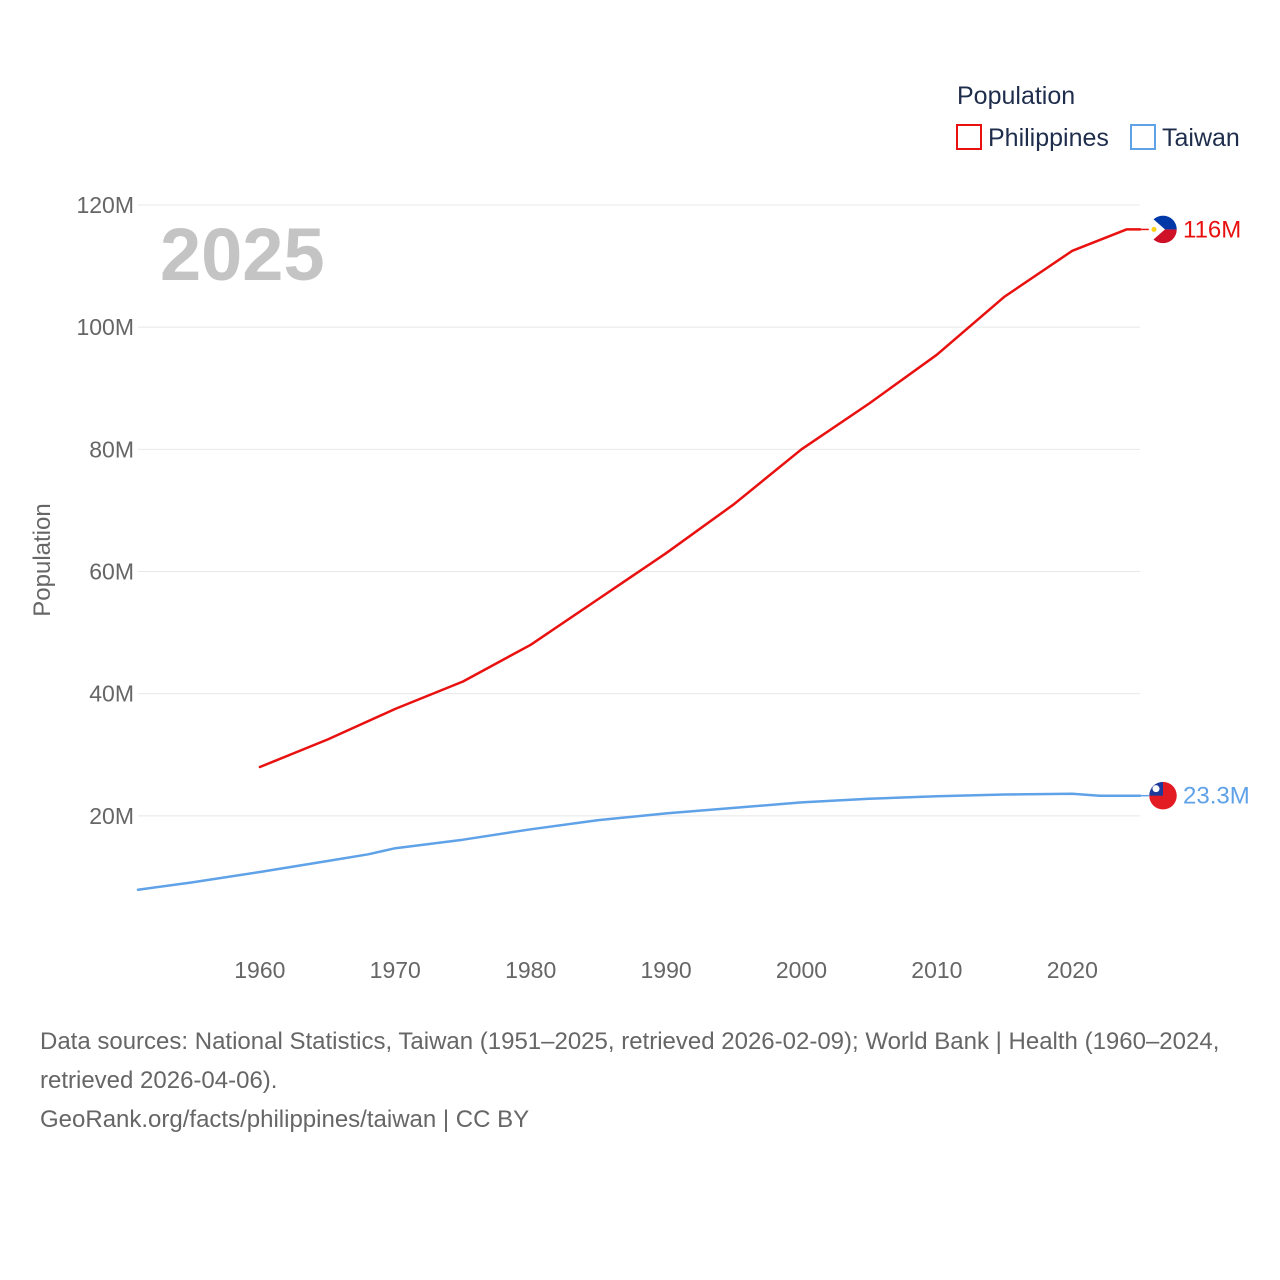 This screenshot has width=1280, height=1280. I want to click on x-axis-ticks: 1960 1970 1980 1990 2000 2010 2020, so click(666, 970).